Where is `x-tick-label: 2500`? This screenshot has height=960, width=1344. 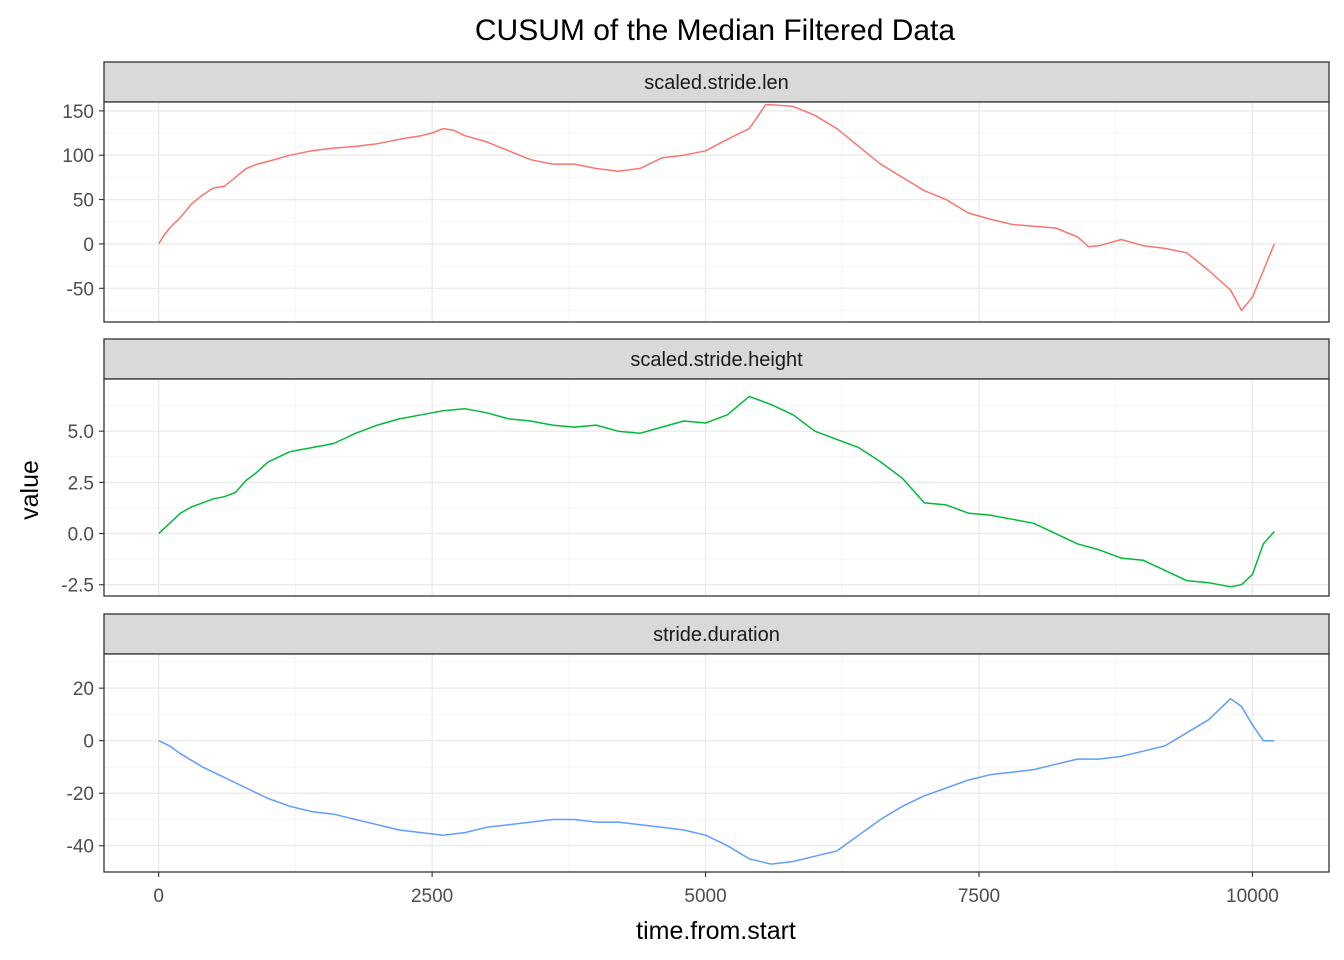
x-tick-label: 2500 is located at coordinates (432, 896).